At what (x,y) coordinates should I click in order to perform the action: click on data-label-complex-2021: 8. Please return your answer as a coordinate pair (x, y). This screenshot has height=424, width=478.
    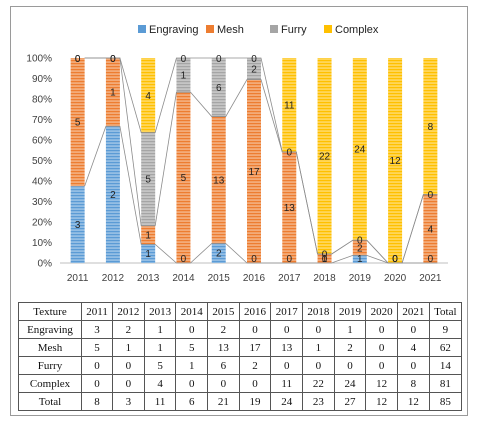
    Looking at the image, I should click on (431, 127).